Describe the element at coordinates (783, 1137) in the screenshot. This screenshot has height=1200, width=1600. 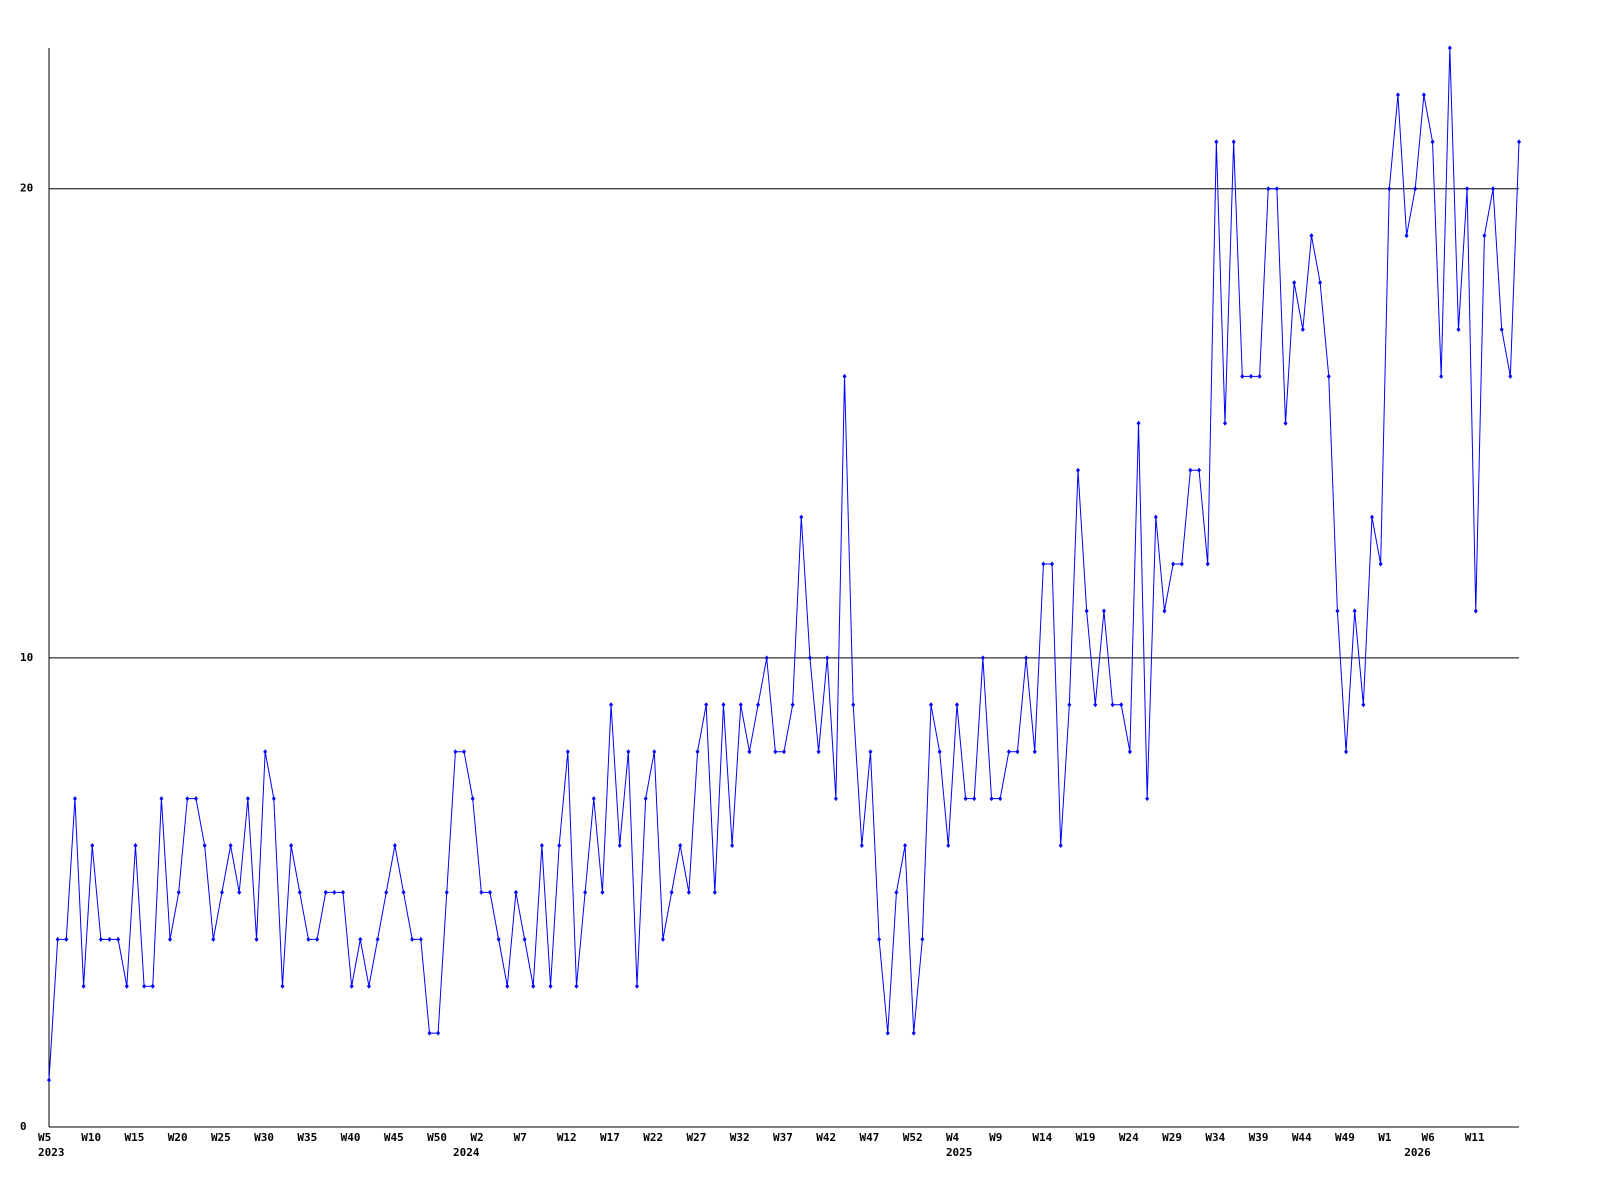
I see `x-tick-label: W37` at that location.